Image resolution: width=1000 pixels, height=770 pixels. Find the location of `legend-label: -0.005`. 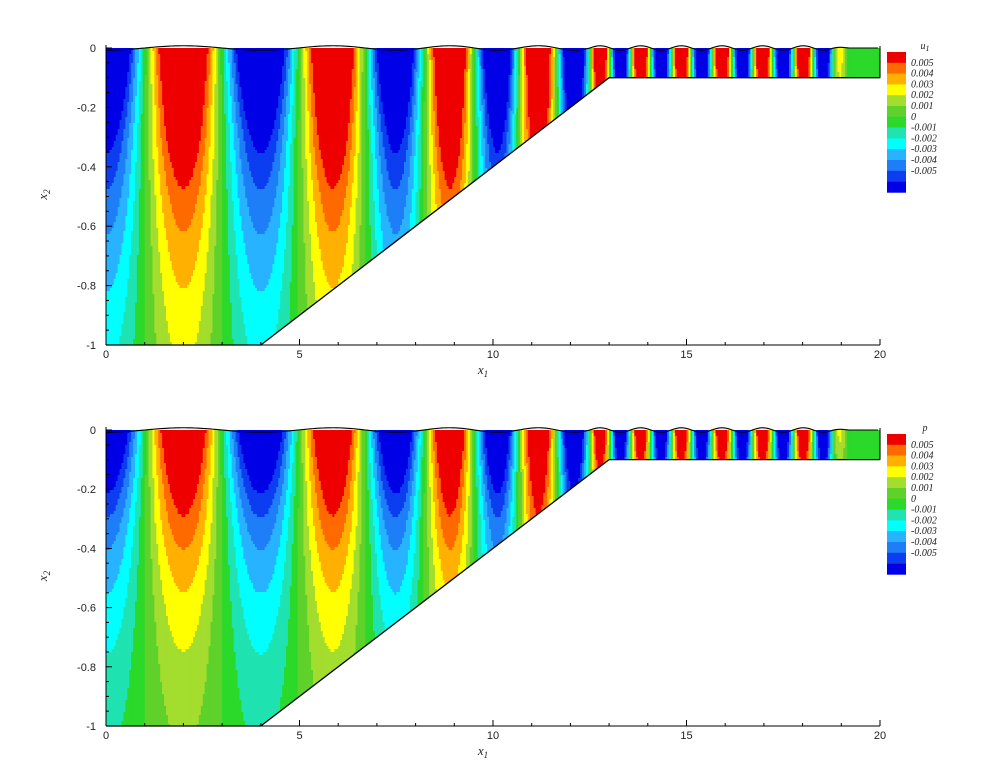

legend-label: -0.005 is located at coordinates (924, 553).